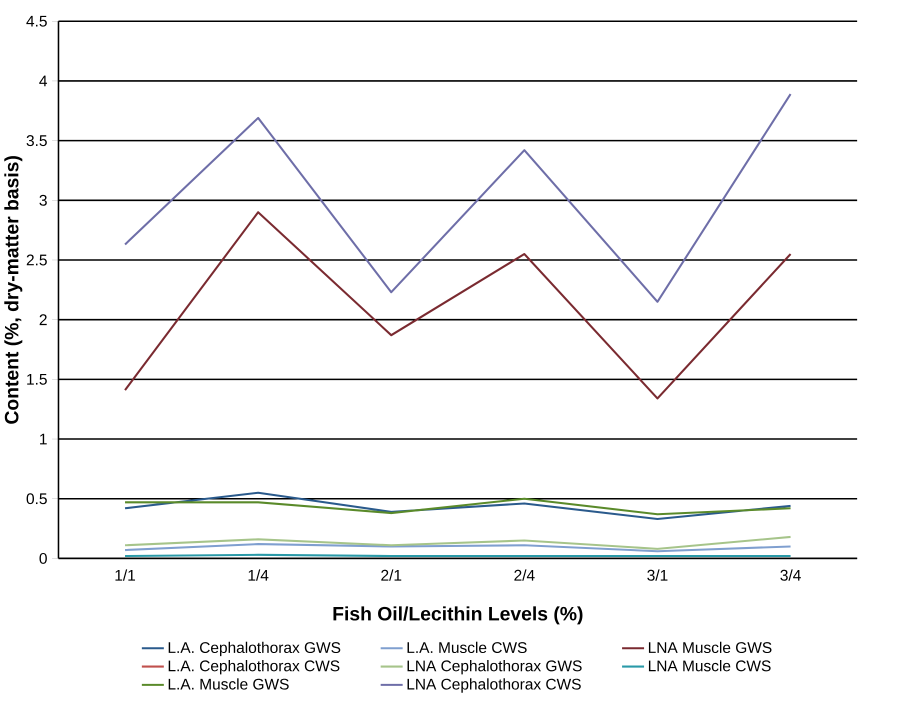 Image resolution: width=924 pixels, height=707 pixels. I want to click on x-tick-label: 1/1, so click(125, 575).